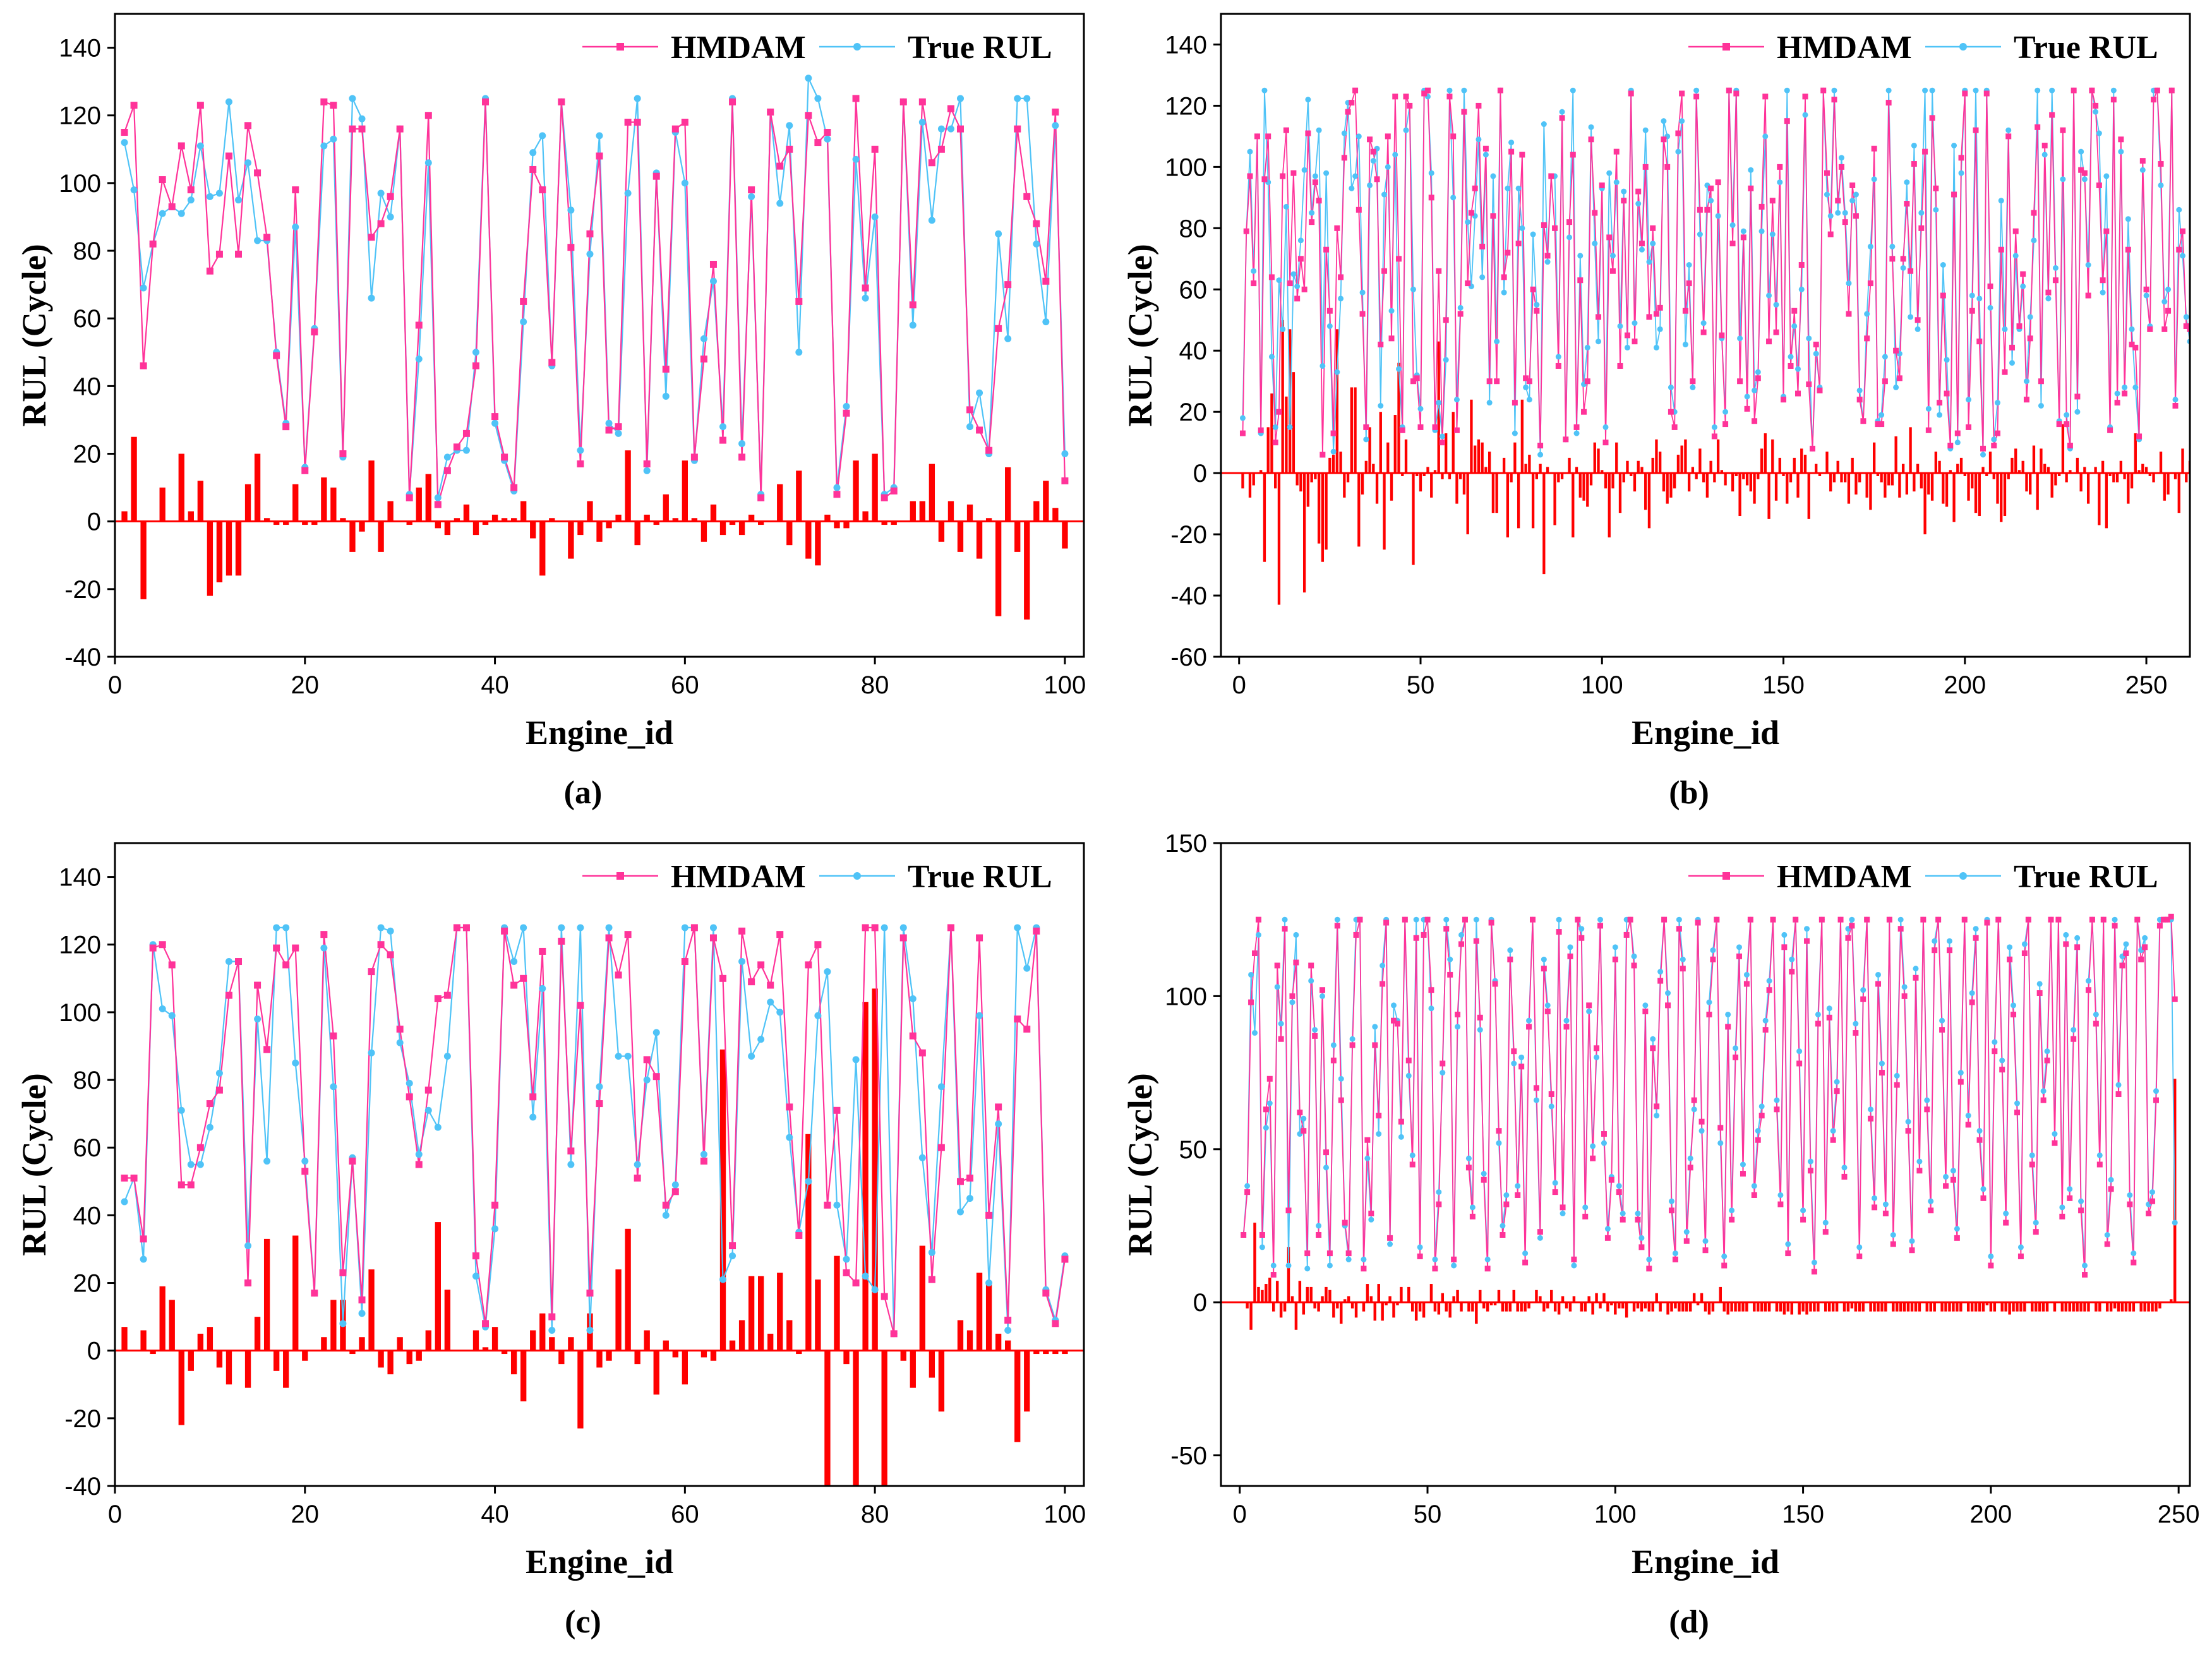 The image size is (2212, 1659). Describe the element at coordinates (80, 49) in the screenshot. I see `y-tick-label: 140` at that location.